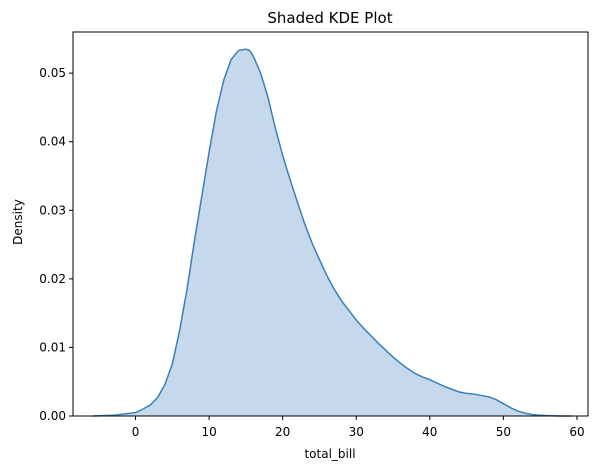 This screenshot has width=599, height=470. What do you see at coordinates (329, 454) in the screenshot?
I see `x-axis-label: total_bill` at bounding box center [329, 454].